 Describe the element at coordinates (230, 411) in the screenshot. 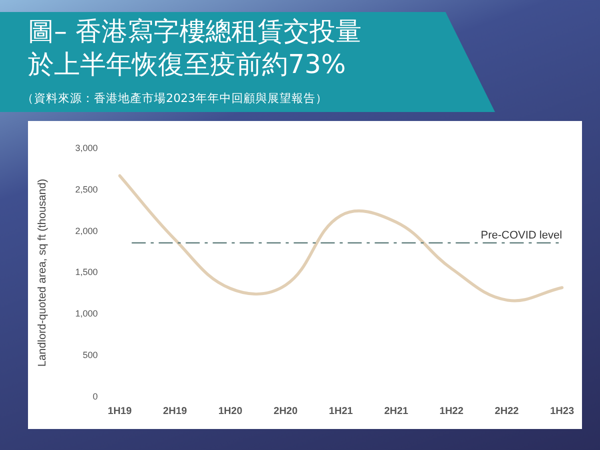

I see `x-tick-label: 1H20` at that location.